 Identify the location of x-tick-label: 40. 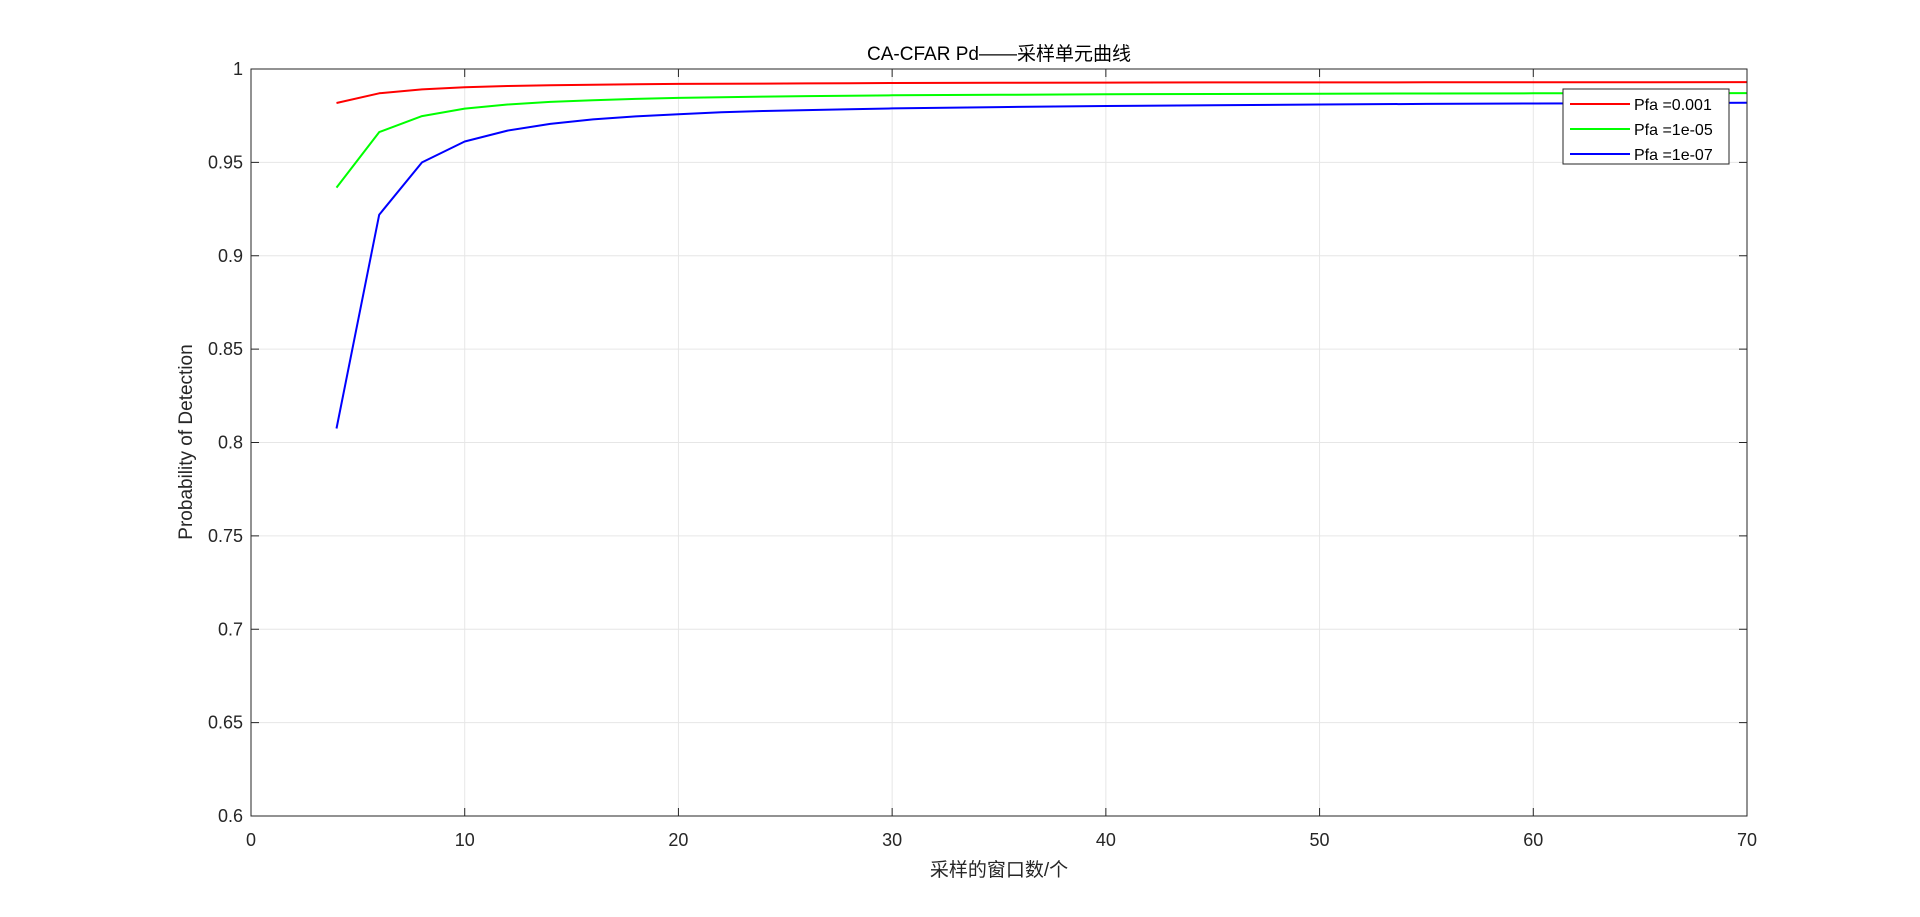
(1106, 840).